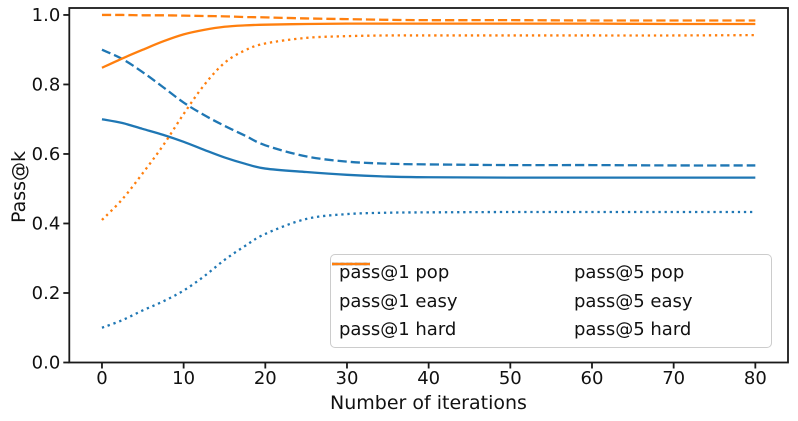 Image resolution: width=798 pixels, height=421 pixels. Describe the element at coordinates (394, 273) in the screenshot. I see `legend-label: pass@1 pop` at that location.